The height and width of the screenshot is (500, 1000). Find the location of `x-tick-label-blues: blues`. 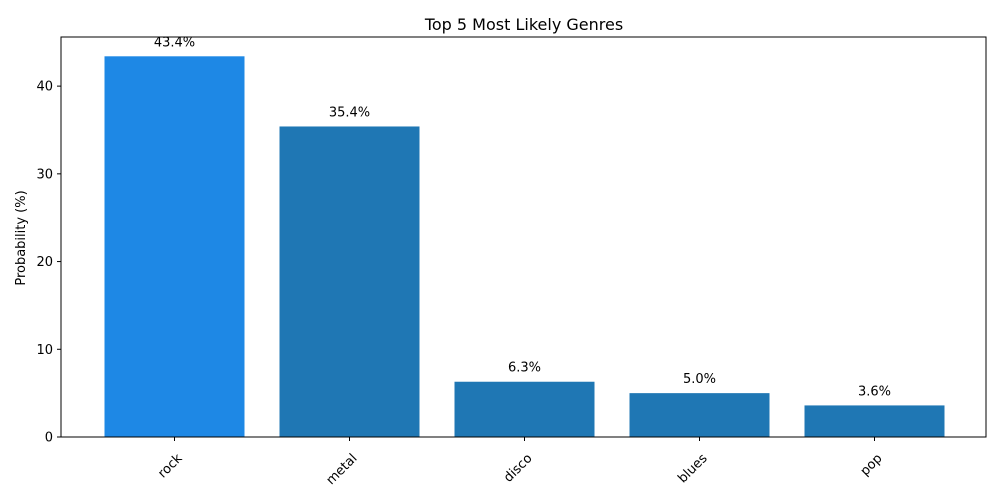

x-tick-label-blues: blues is located at coordinates (692, 468).